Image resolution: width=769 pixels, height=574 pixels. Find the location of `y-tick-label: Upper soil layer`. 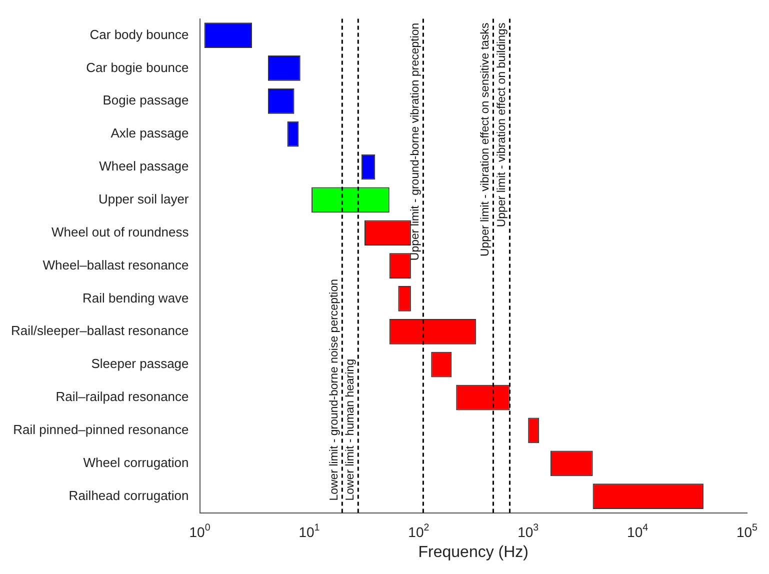

y-tick-label: Upper soil layer is located at coordinates (144, 199).